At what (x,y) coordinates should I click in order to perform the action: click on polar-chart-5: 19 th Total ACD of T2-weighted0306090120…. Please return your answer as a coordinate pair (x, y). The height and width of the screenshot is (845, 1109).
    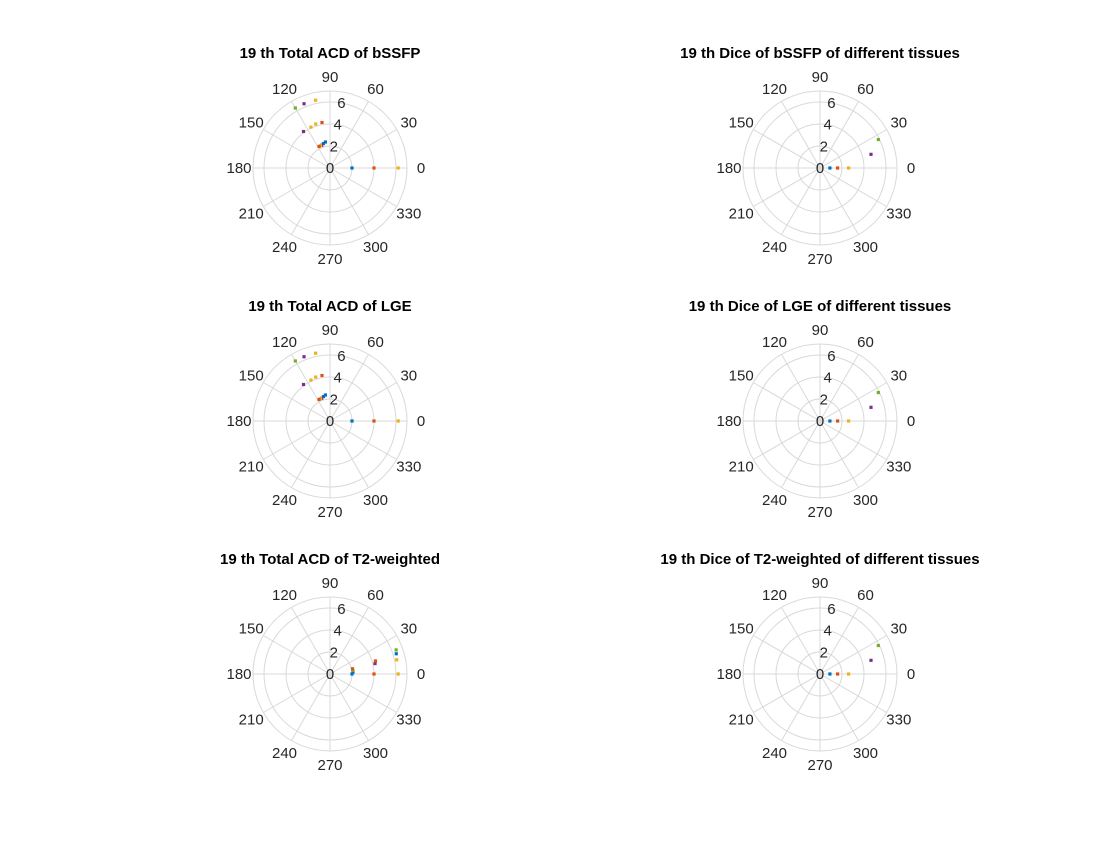
    Looking at the image, I should click on (330, 662).